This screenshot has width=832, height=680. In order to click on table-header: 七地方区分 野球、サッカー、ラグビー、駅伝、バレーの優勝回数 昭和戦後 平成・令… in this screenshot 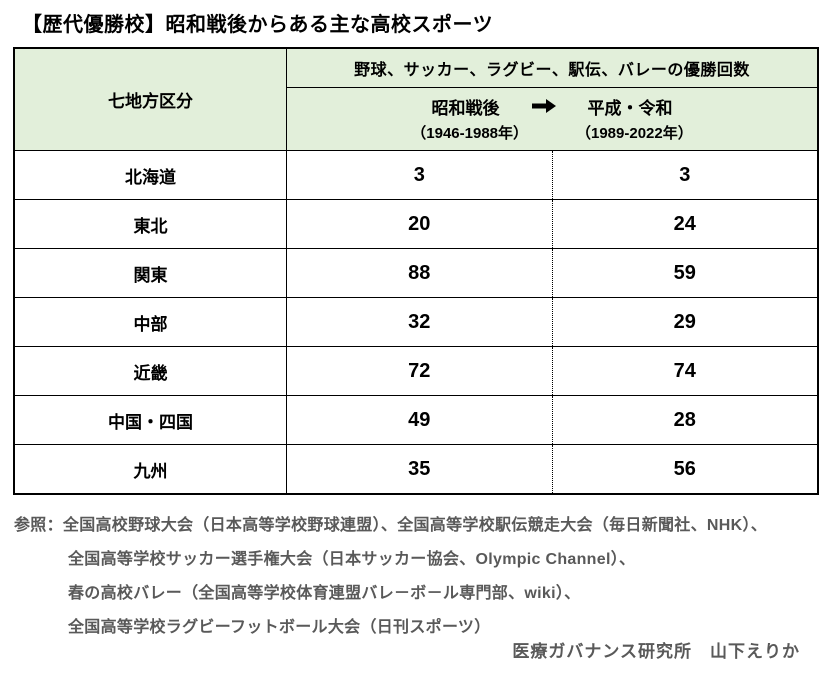, I will do `click(416, 99)`.